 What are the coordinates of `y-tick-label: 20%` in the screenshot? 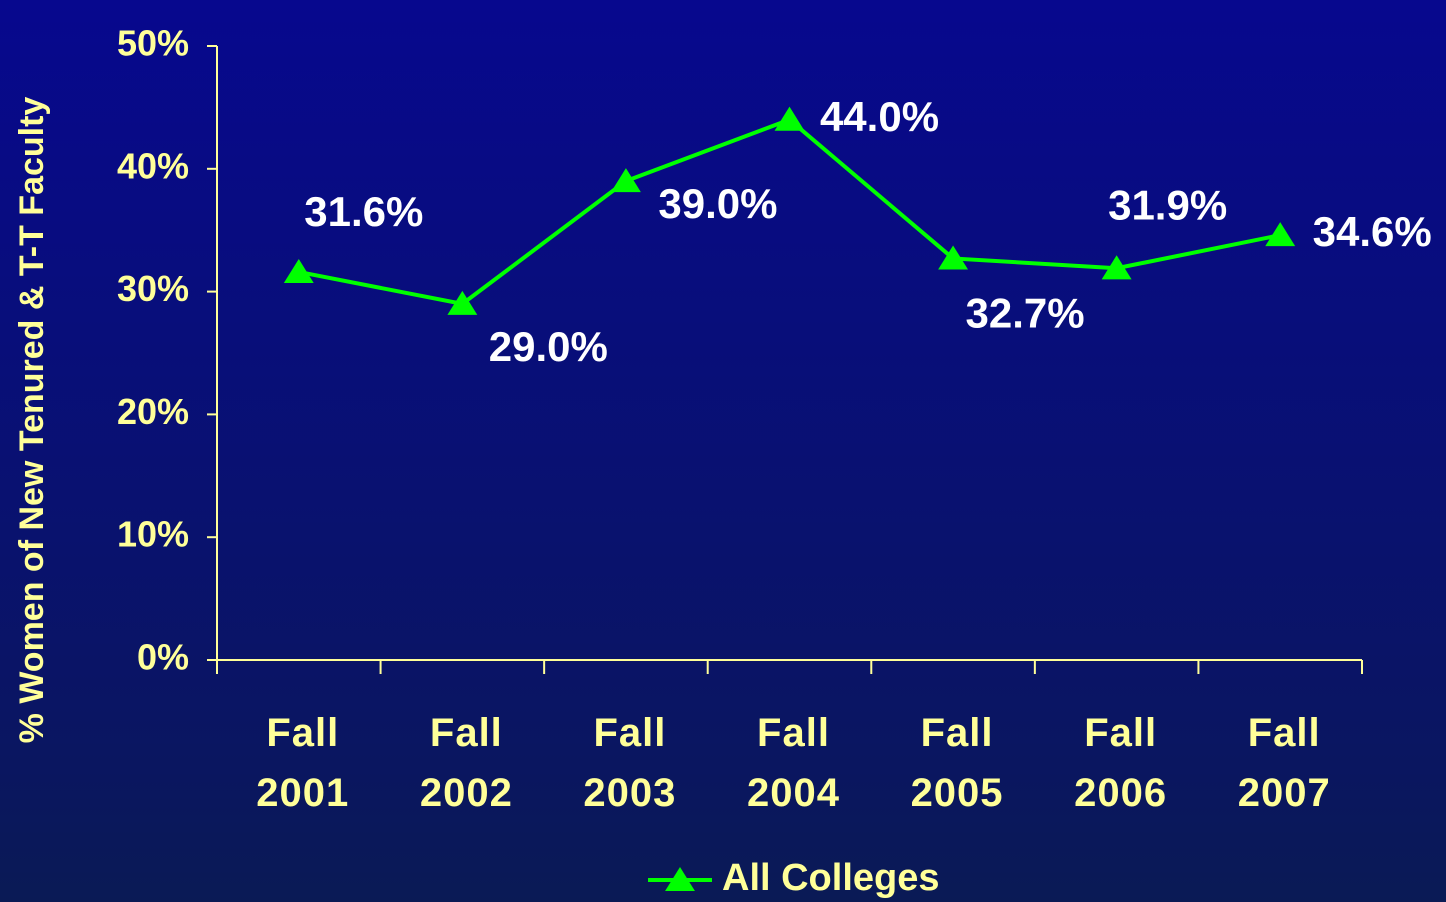 It's located at (153, 411).